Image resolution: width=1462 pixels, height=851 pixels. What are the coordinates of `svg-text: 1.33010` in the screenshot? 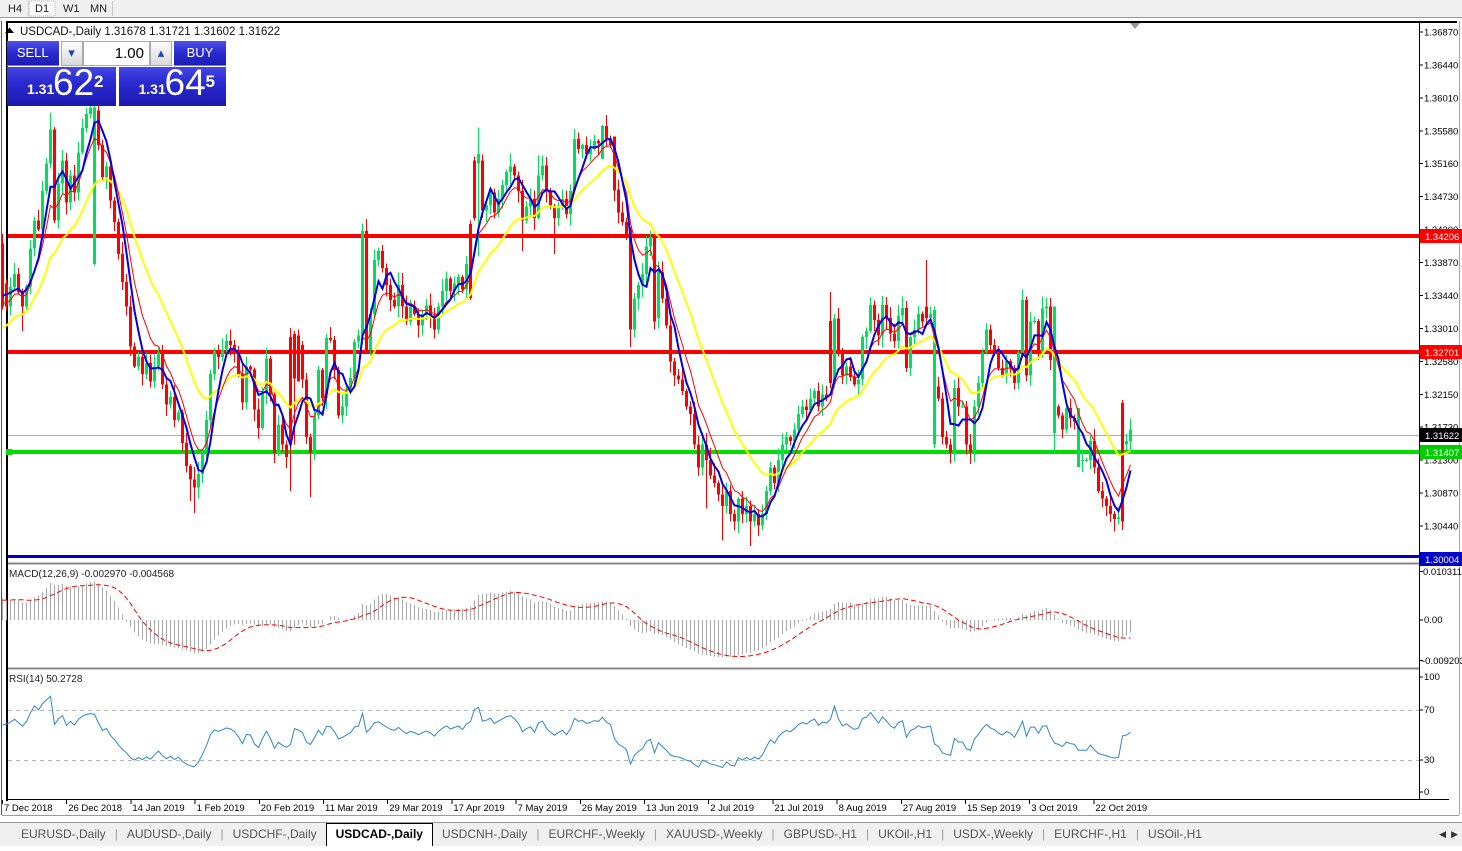 It's located at (1441, 329).